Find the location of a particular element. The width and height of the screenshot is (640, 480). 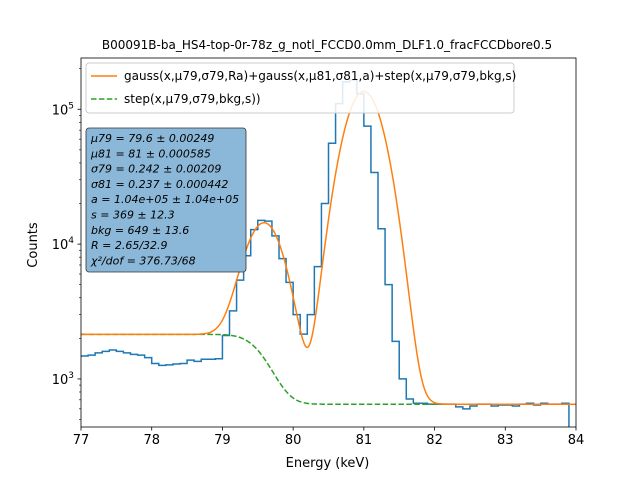

y-axis: 10³ 10⁴ 10⁵ is located at coordinates (66, 244).